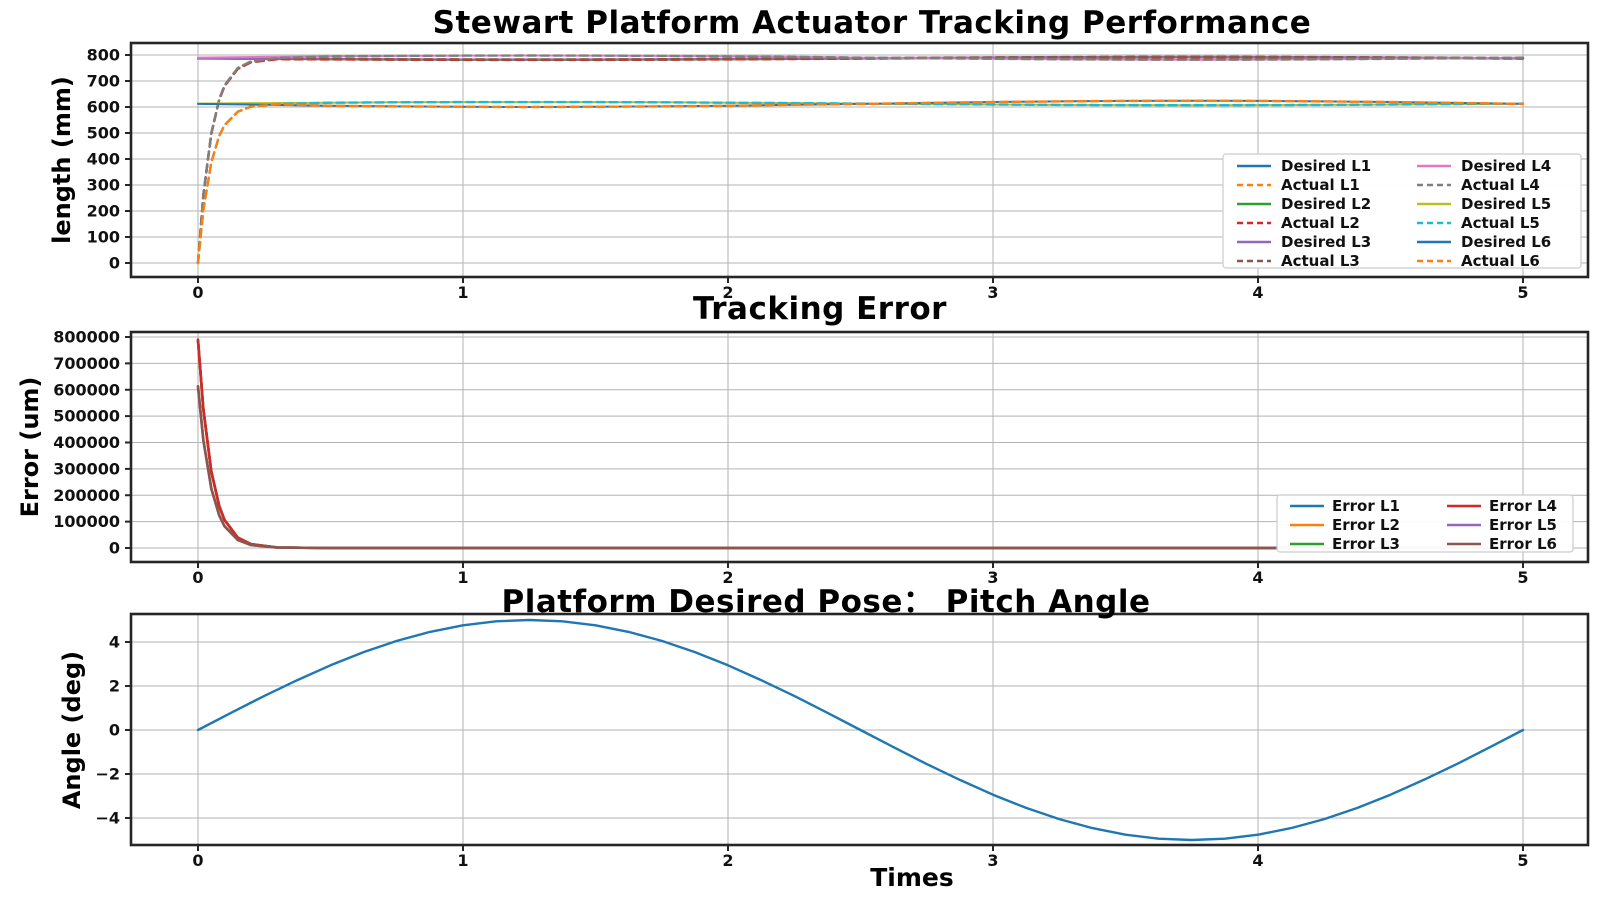 The width and height of the screenshot is (1600, 899). I want to click on chart3-y-axis-label: Angle (deg), so click(72, 730).